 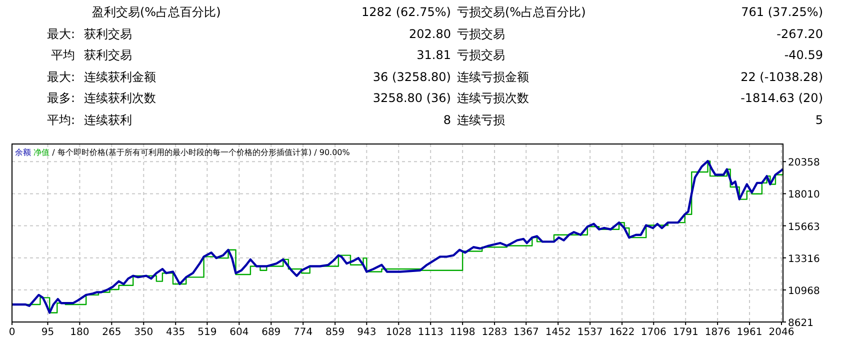 I want to click on text: 亏损交易(%占总百分比), so click(x=521, y=12).